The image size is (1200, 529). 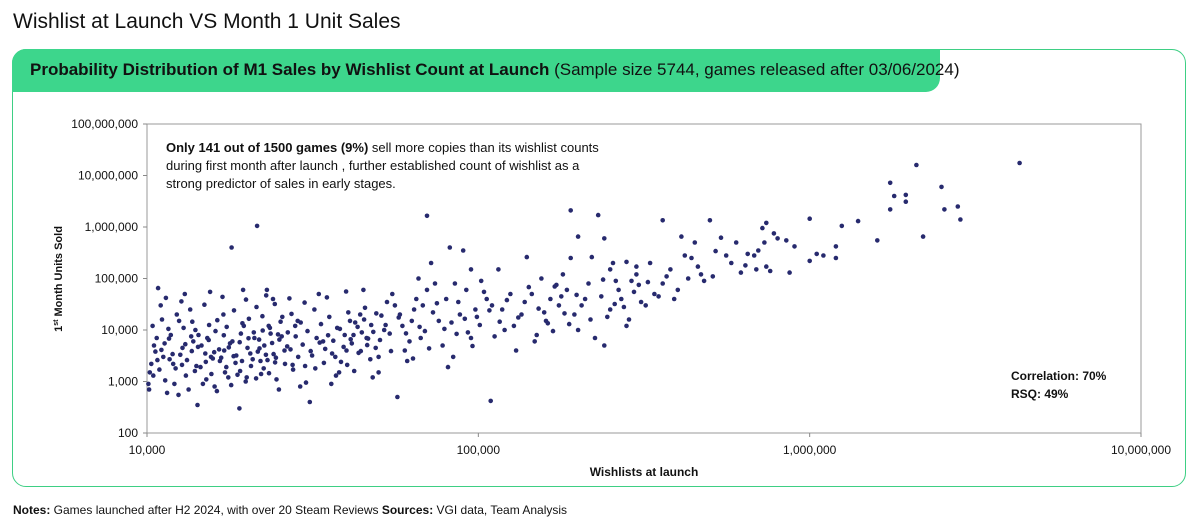 What do you see at coordinates (1059, 376) in the screenshot?
I see `correlation-label: Correlation: 70%` at bounding box center [1059, 376].